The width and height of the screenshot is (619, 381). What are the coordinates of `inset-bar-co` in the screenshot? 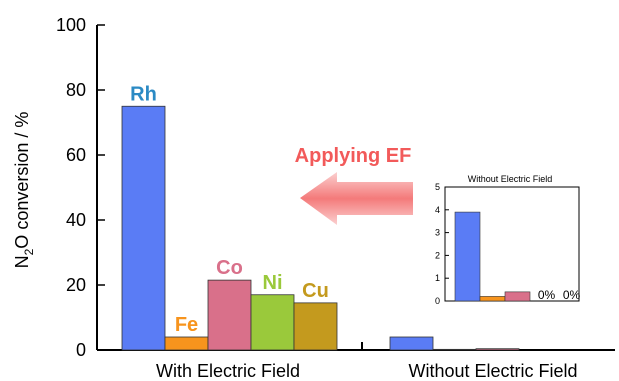 It's located at (517, 296).